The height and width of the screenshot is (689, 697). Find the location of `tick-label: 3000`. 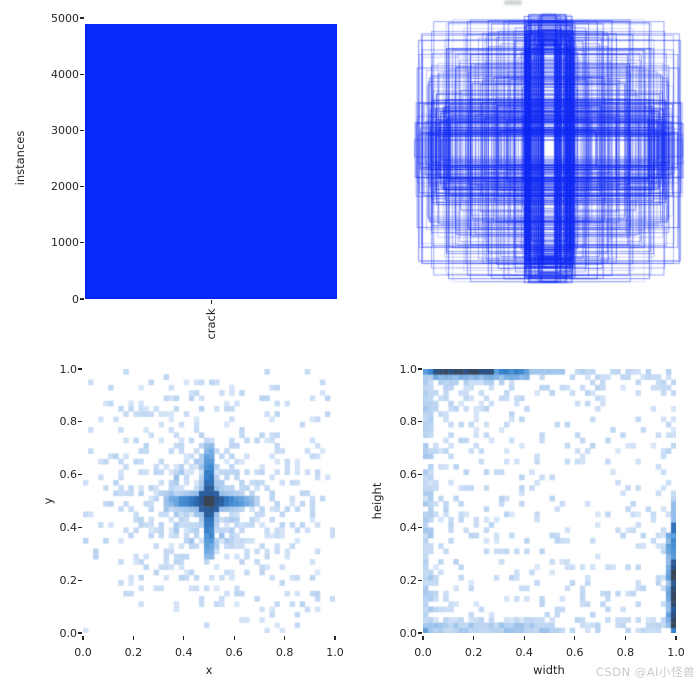

tick-label: 3000 is located at coordinates (65, 130).